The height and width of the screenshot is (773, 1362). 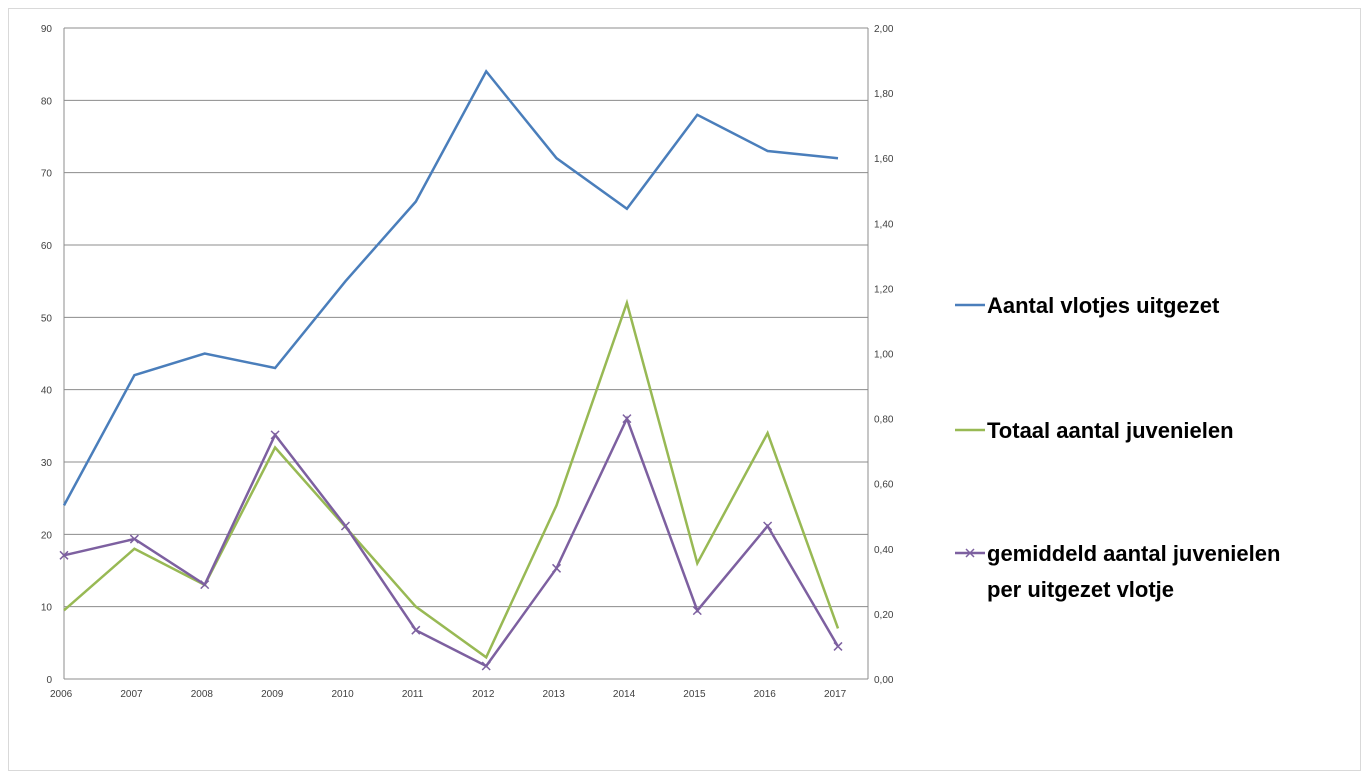 I want to click on right-tick-label: 0,40, so click(x=884, y=550).